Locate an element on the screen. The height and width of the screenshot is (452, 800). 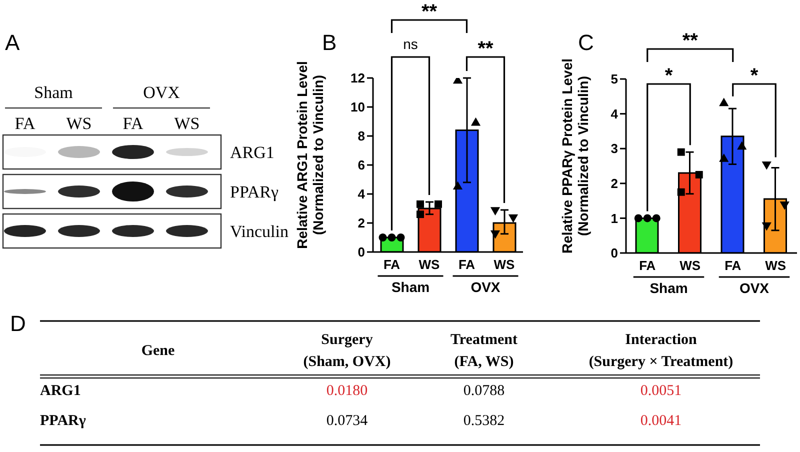
text: 0.5382 is located at coordinates (484, 421).